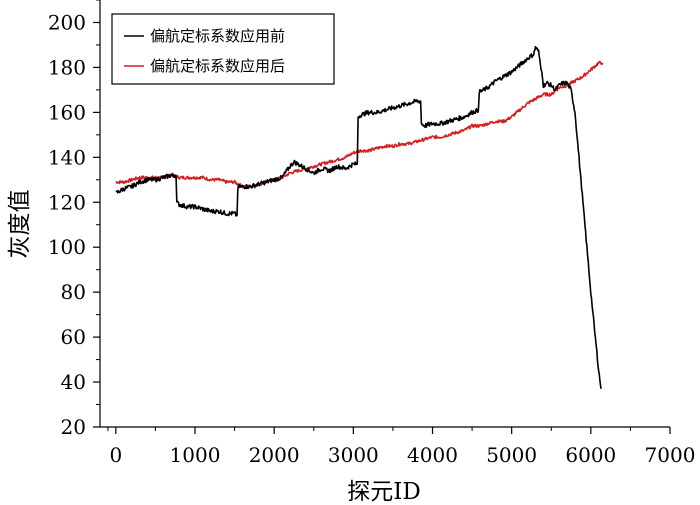 The image size is (700, 505). What do you see at coordinates (67, 112) in the screenshot?
I see `y-tick-label: 160` at bounding box center [67, 112].